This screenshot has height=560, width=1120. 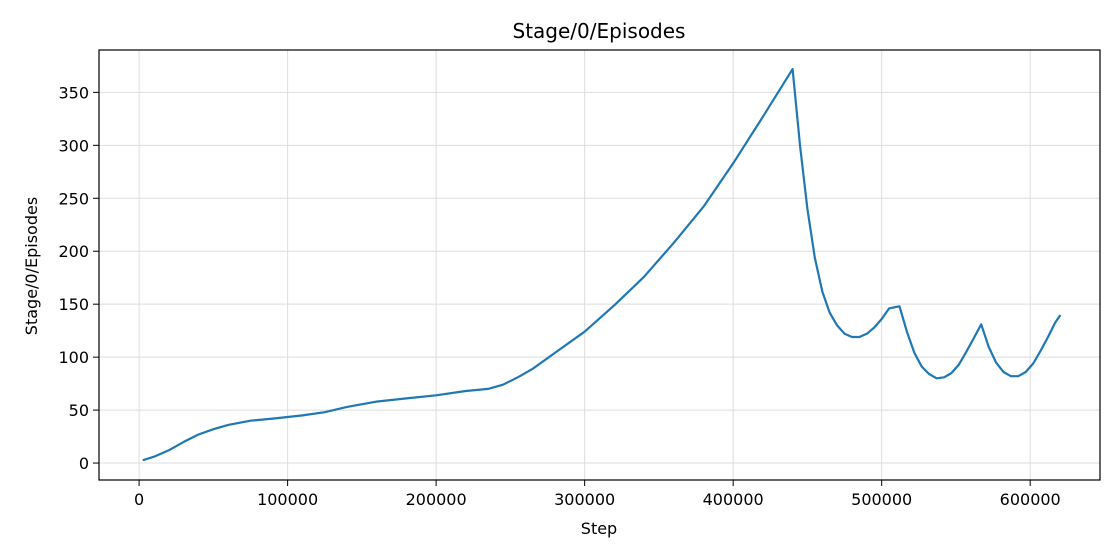 What do you see at coordinates (84, 463) in the screenshot?
I see `y-tick-label: 0` at bounding box center [84, 463].